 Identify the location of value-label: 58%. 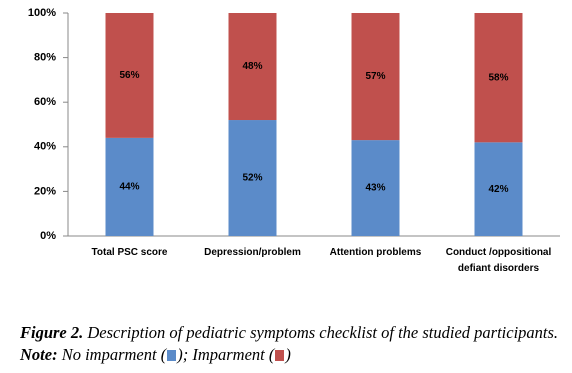
(498, 77).